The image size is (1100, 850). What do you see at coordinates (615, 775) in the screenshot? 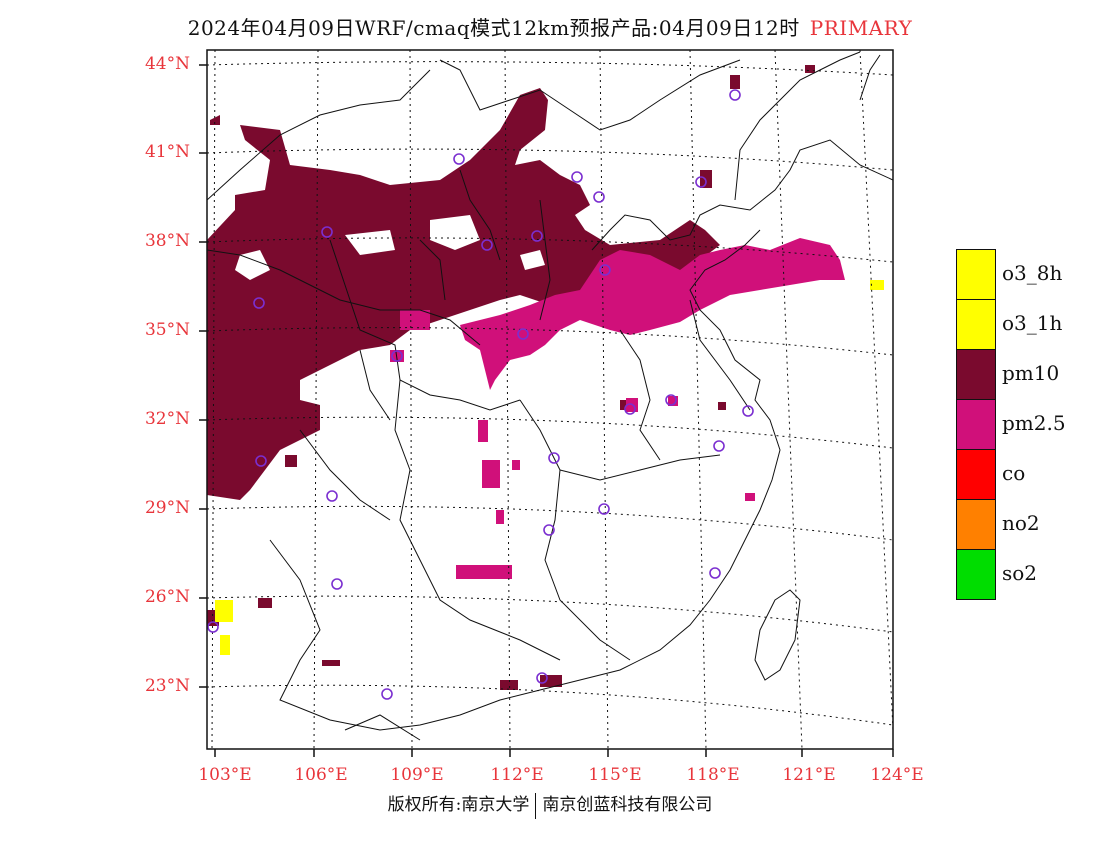
I see `lon-label: 115°E` at bounding box center [615, 775].